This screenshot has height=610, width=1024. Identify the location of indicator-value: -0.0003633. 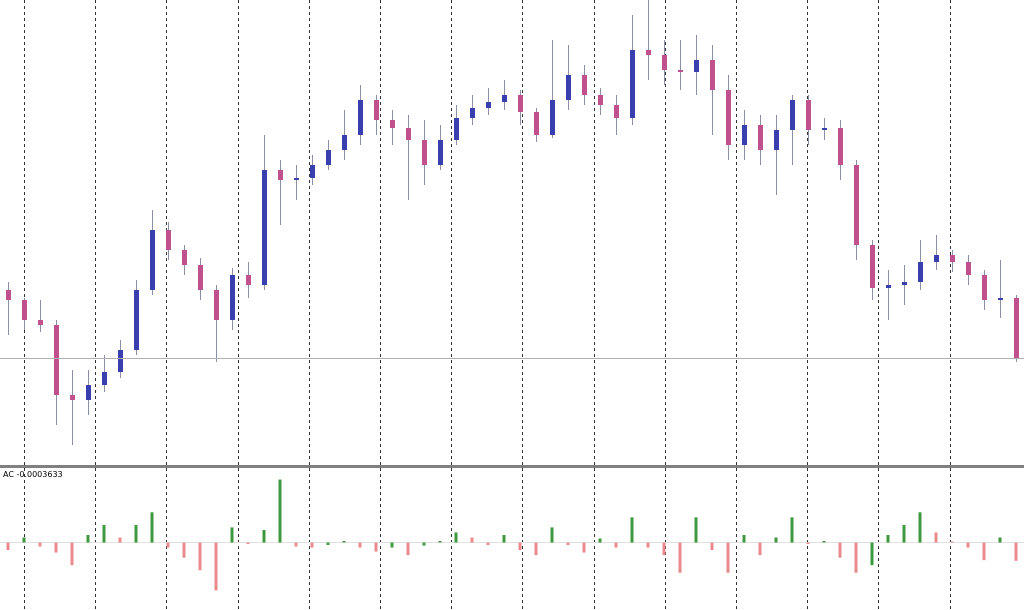
(39, 474).